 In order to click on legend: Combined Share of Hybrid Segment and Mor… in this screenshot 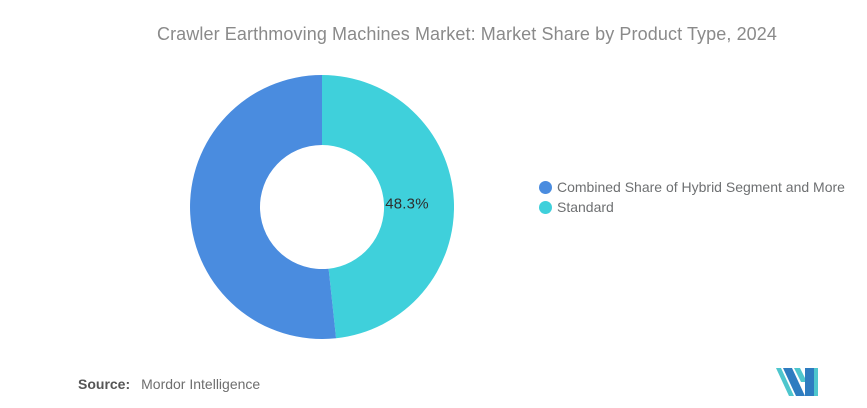, I will do `click(692, 197)`.